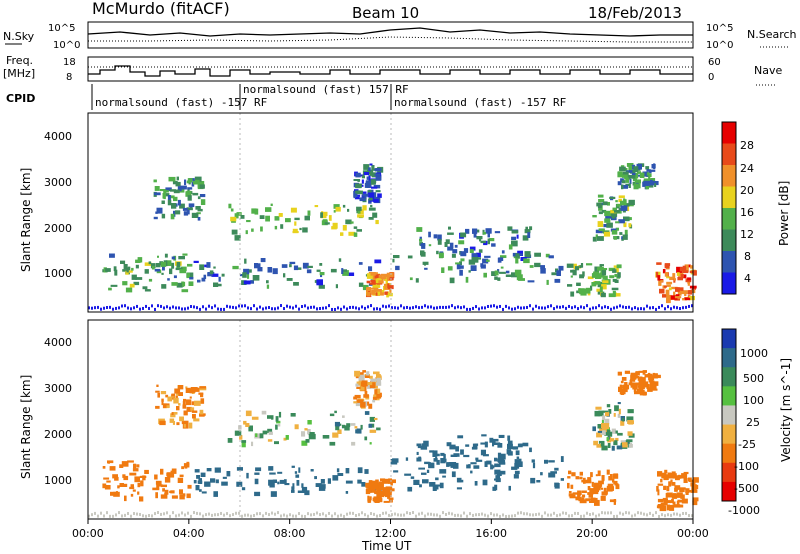 Image resolution: width=800 pixels, height=554 pixels. I want to click on nave-label: Nave, so click(768, 70).